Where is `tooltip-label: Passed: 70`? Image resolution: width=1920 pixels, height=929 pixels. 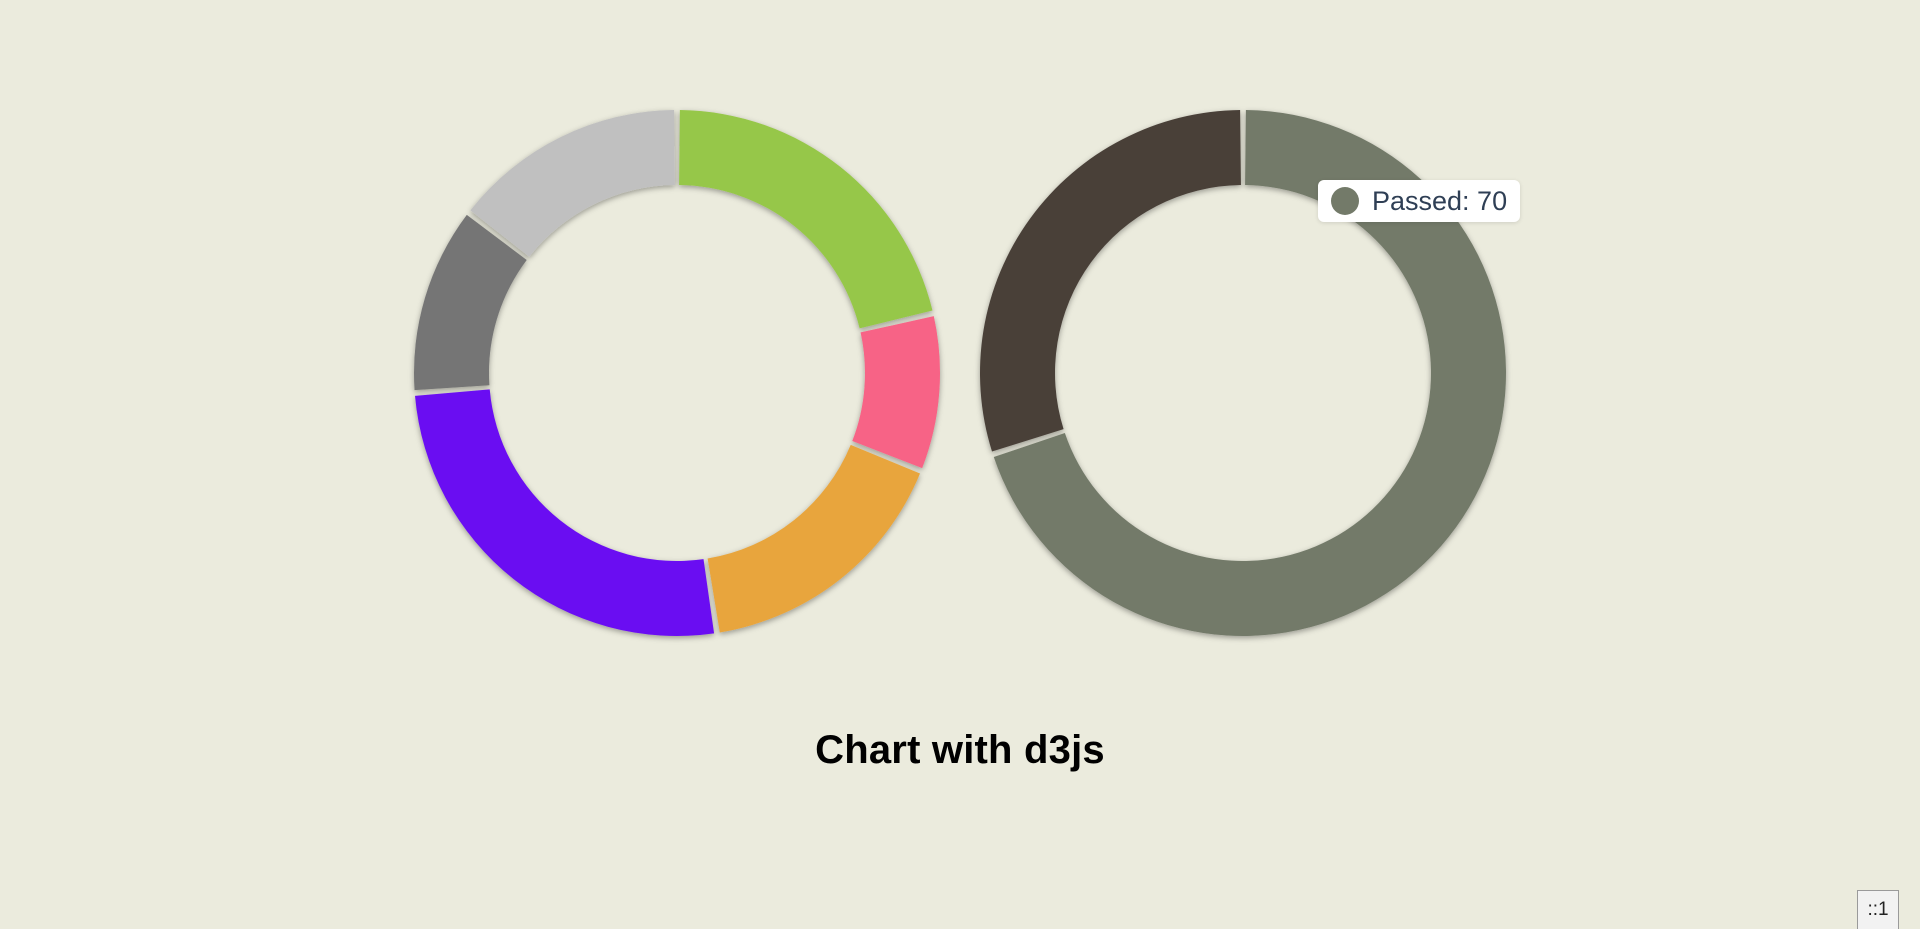 tooltip-label: Passed: 70 is located at coordinates (1440, 200).